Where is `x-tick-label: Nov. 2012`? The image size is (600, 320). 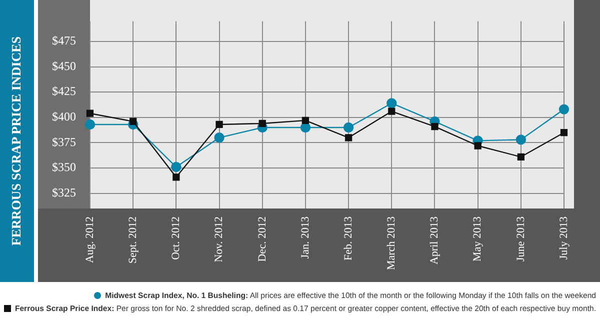
x-tick-label: Nov. 2012 is located at coordinates (219, 239).